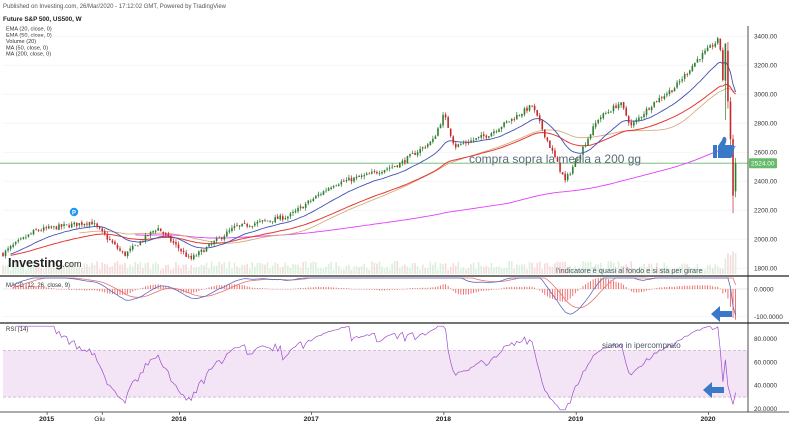  Describe the element at coordinates (766, 386) in the screenshot. I see `rsi-tick-label: 40.0000` at that location.